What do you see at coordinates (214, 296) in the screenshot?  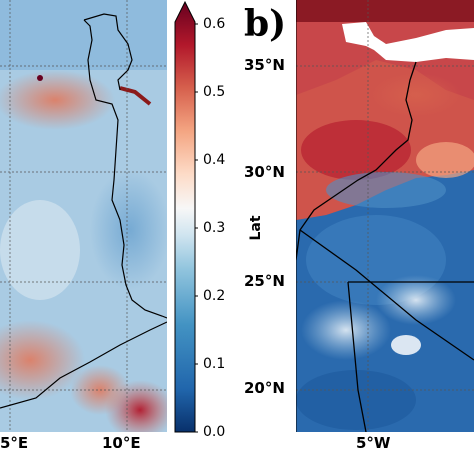 I see `colorbar-tick: 0.2` at bounding box center [214, 296].